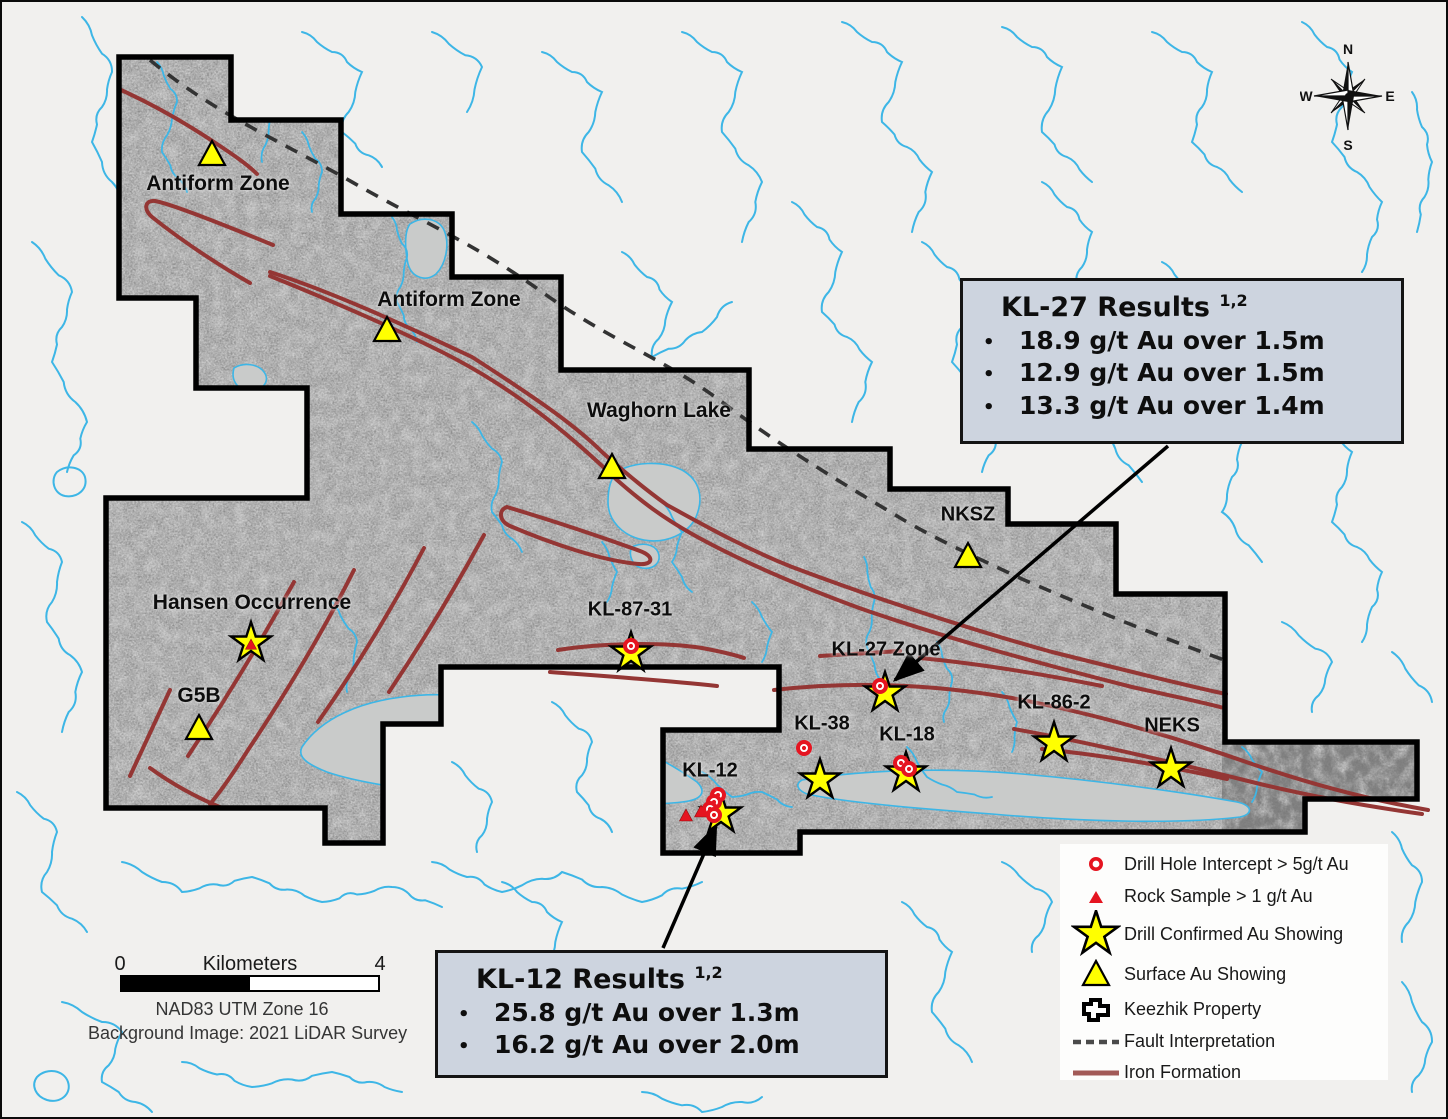 The height and width of the screenshot is (1119, 1448). Describe the element at coordinates (1172, 725) in the screenshot. I see `label-neks: NEKS` at that location.